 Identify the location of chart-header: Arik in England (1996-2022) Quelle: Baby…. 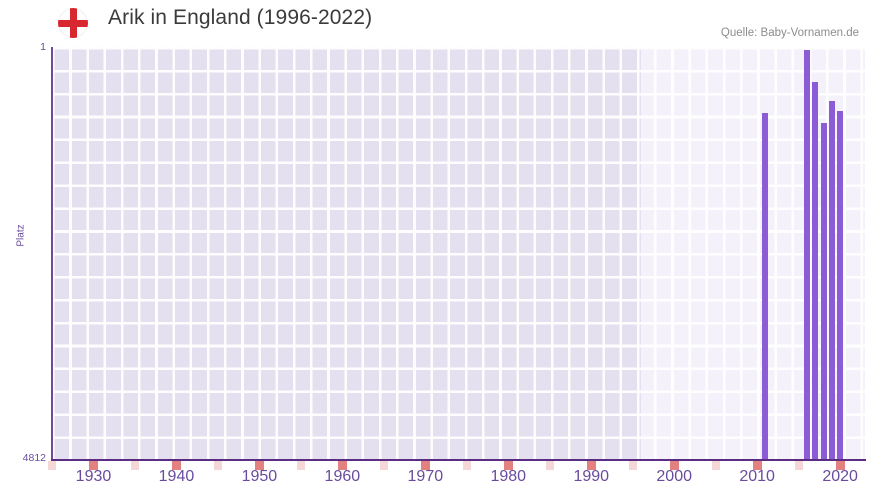
(436, 23).